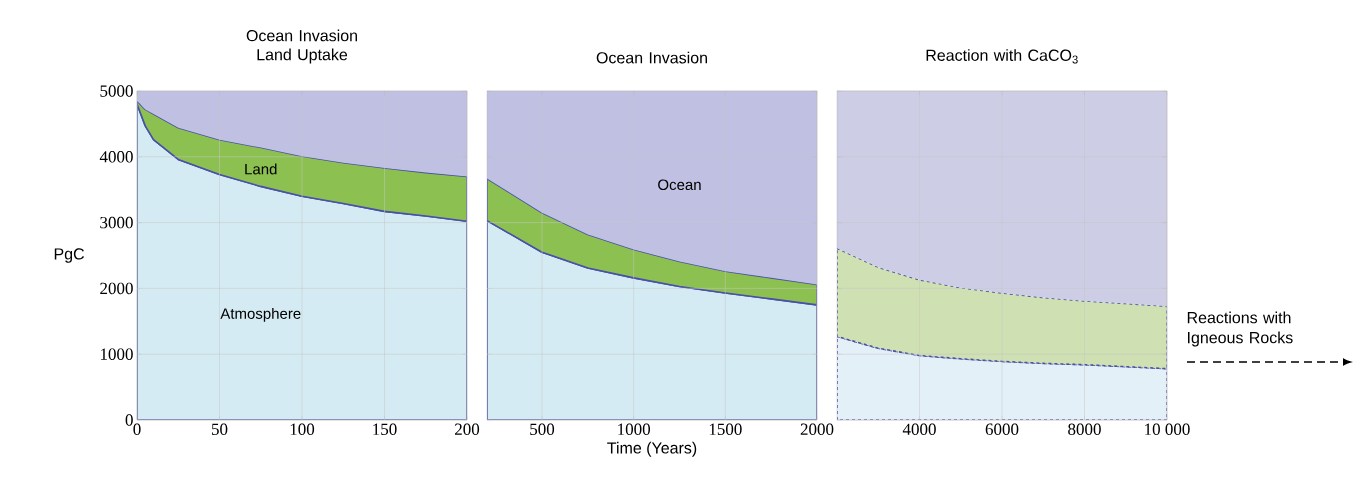 Image resolution: width=1361 pixels, height=484 pixels. I want to click on x-tick-label: 0, so click(137, 429).